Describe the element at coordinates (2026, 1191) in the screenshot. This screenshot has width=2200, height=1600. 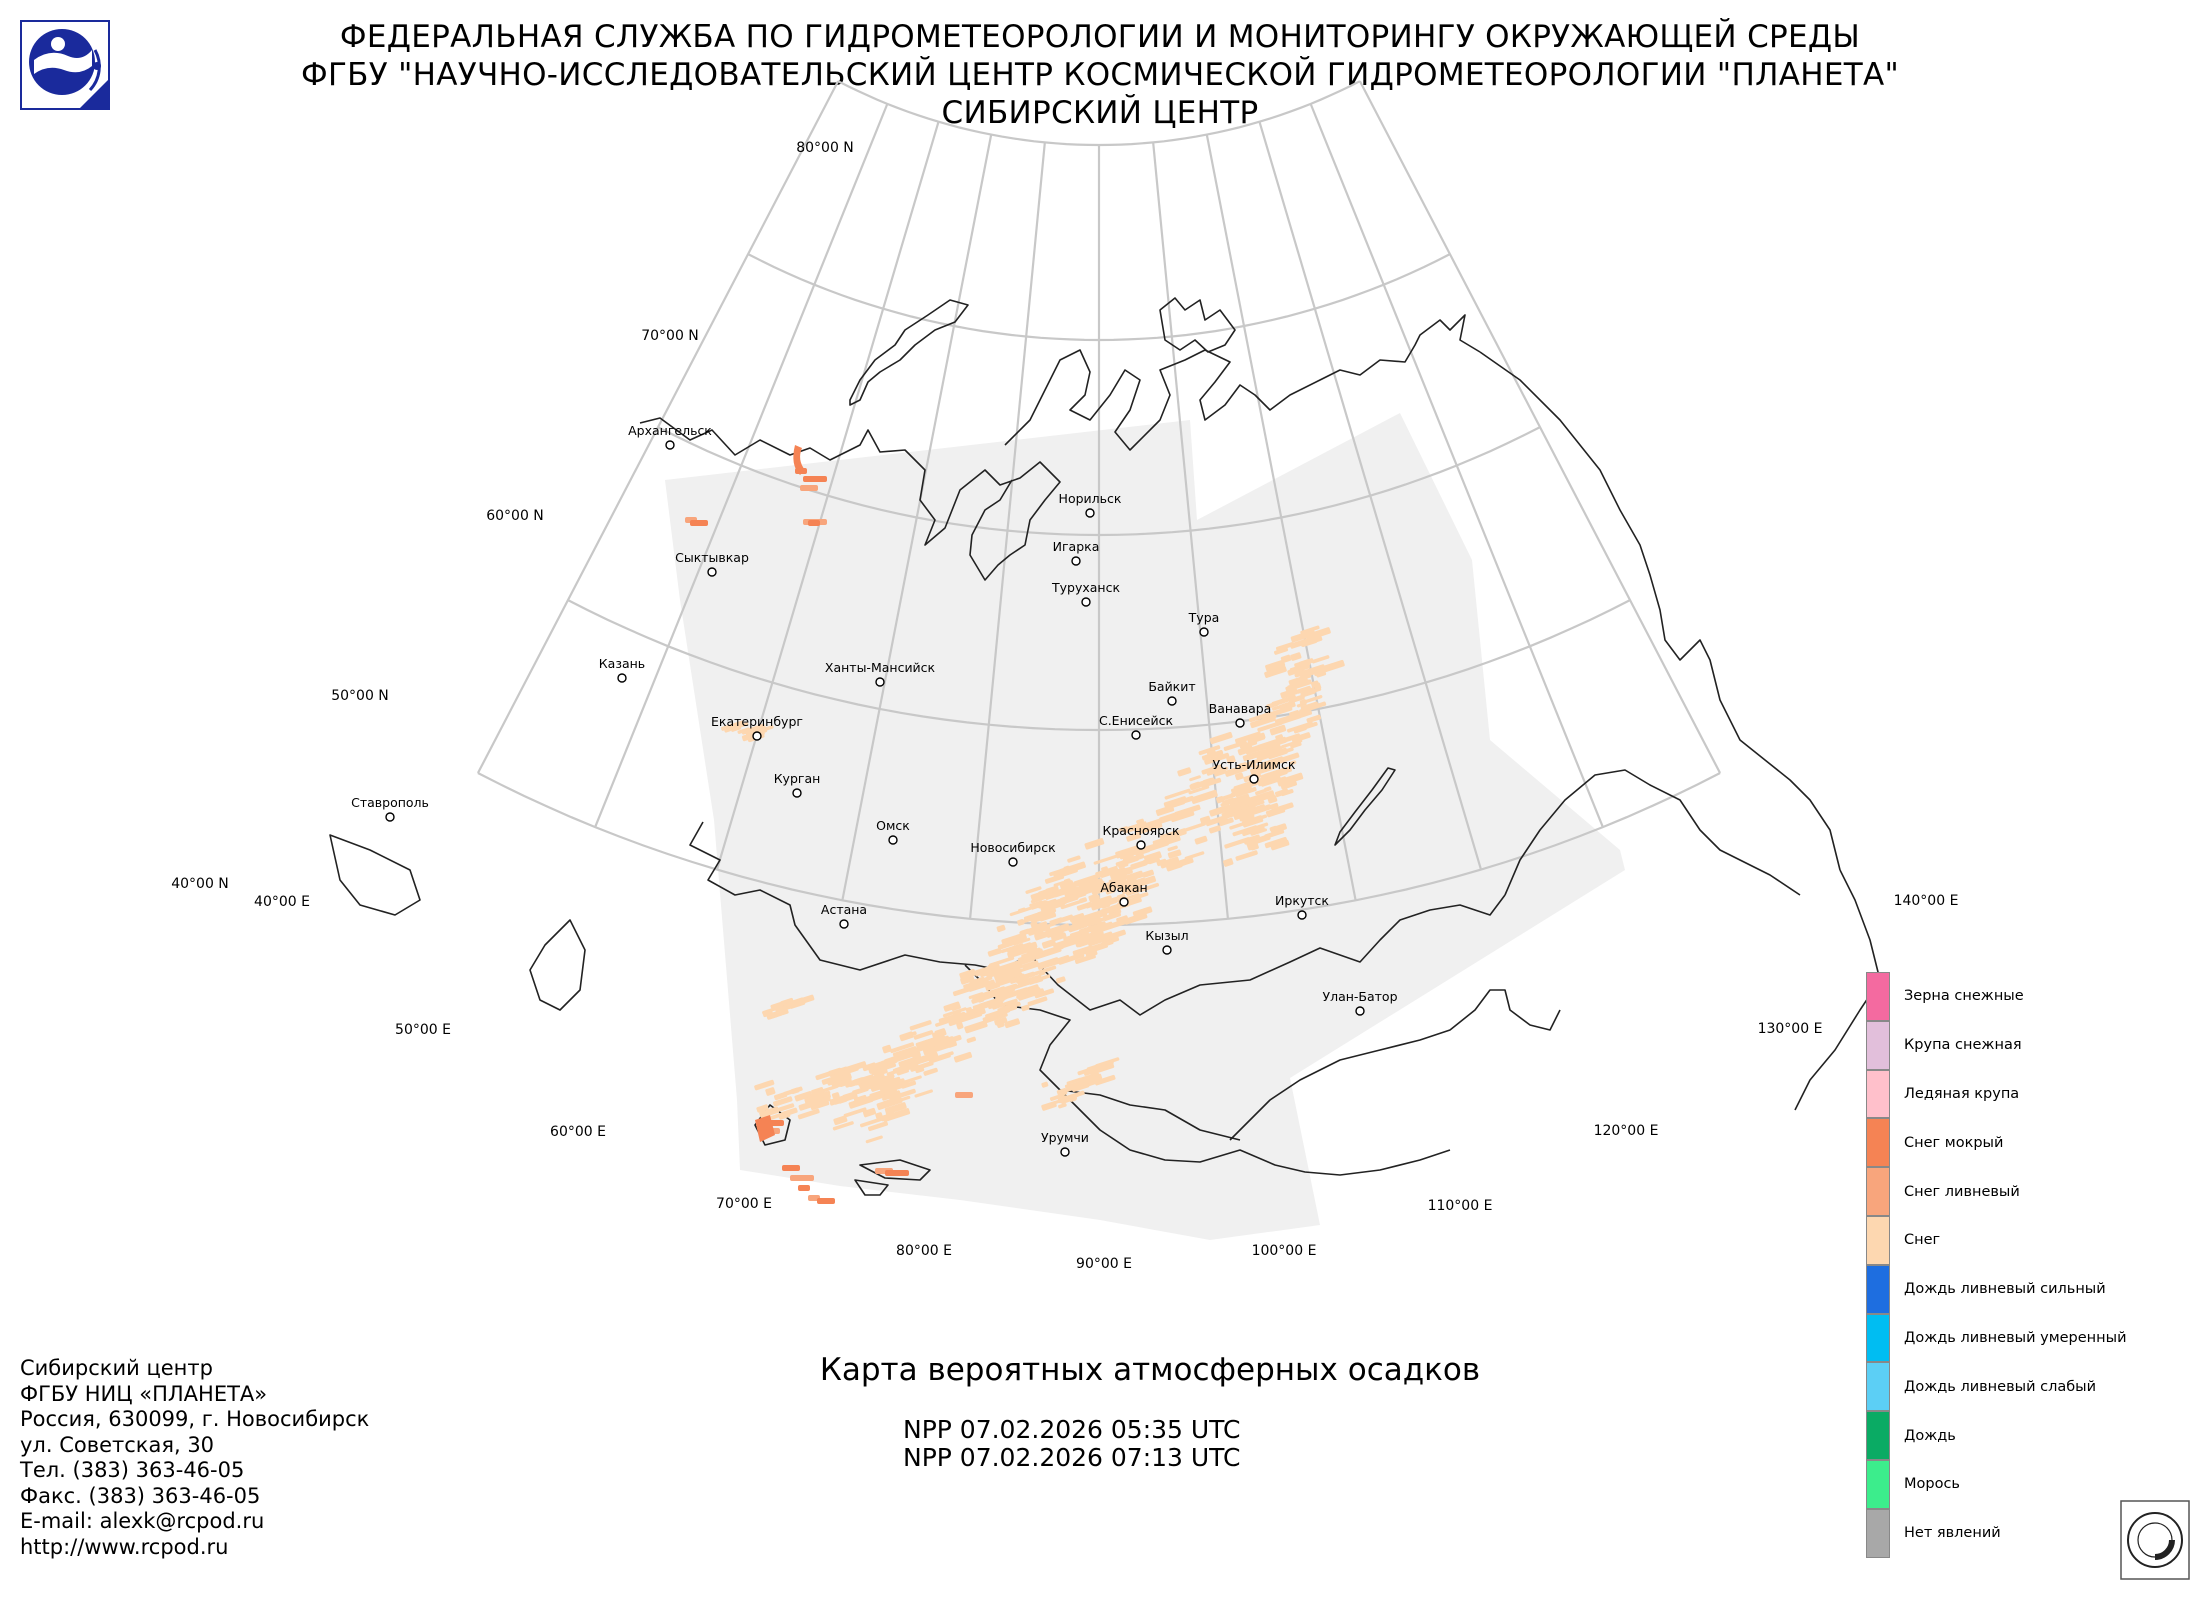
I see `legend-item: Снег ливневый` at that location.